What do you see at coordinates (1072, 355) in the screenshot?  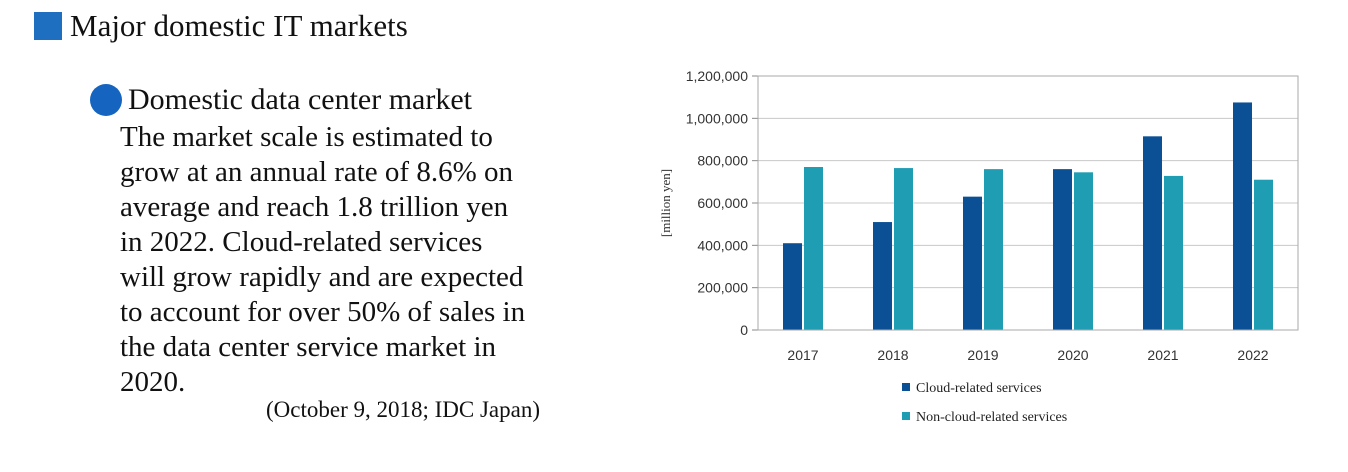 I see `x-tick-label: 2020` at bounding box center [1072, 355].